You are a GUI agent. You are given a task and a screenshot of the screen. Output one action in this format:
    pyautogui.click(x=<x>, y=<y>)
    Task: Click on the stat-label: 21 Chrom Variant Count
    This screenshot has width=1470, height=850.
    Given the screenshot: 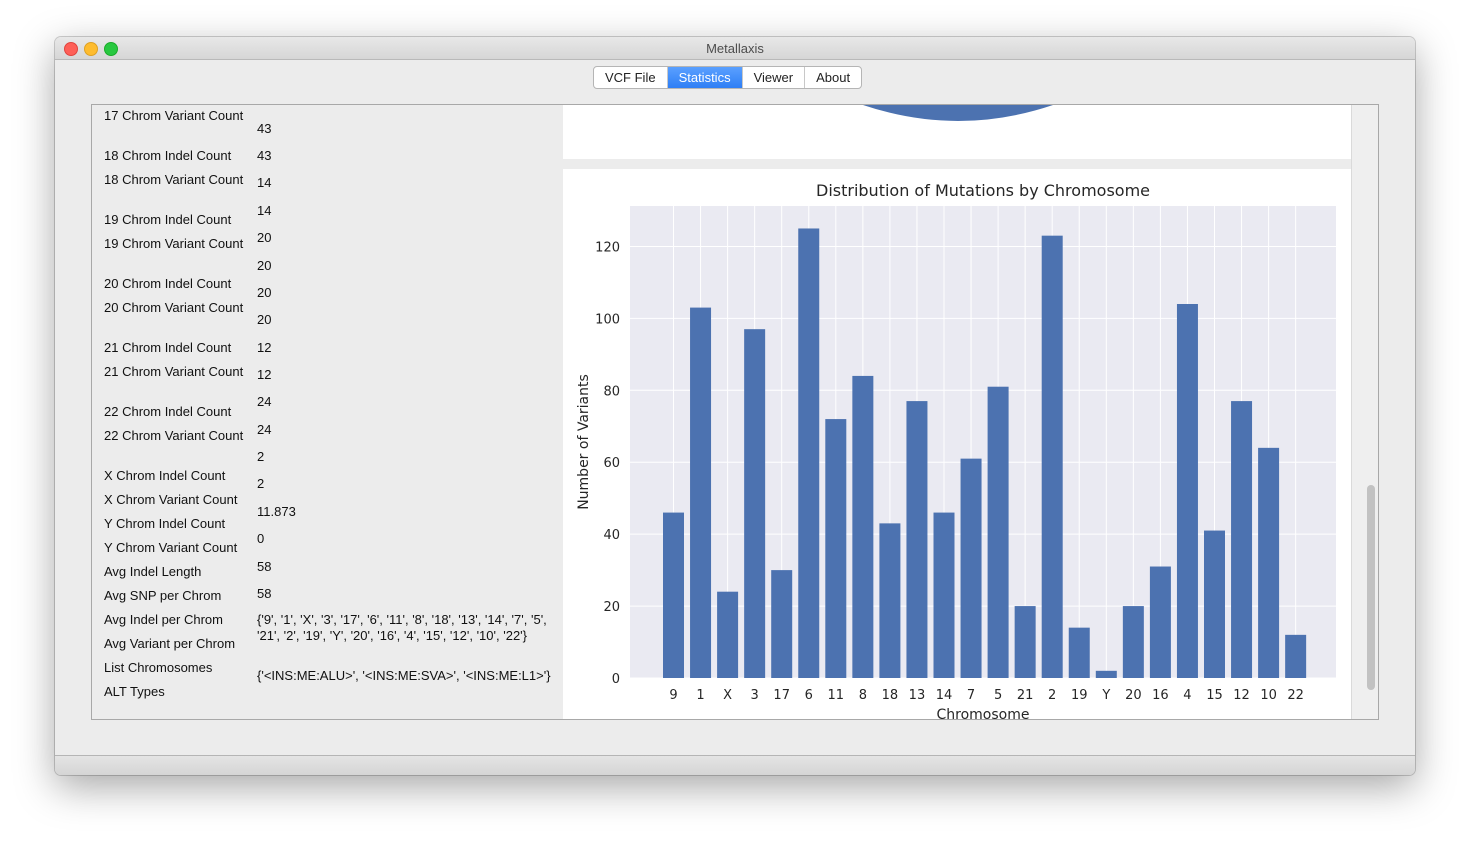 What is the action you would take?
    pyautogui.click(x=174, y=371)
    